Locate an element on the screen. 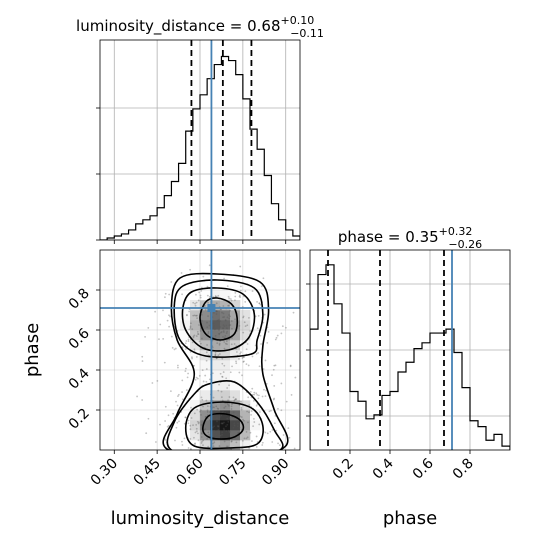 The width and height of the screenshot is (550, 550). hist-phase-hist-step is located at coordinates (410, 357).